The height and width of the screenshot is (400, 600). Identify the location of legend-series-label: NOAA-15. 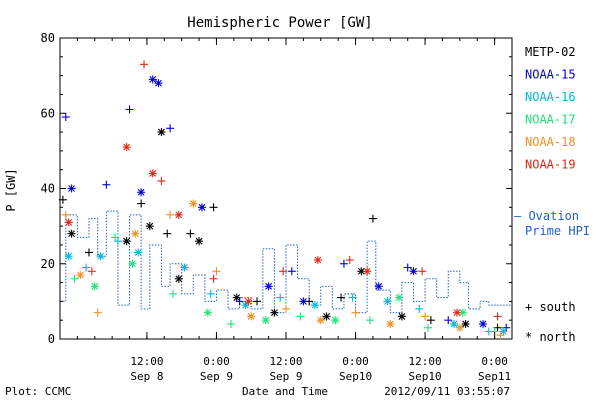
(550, 75).